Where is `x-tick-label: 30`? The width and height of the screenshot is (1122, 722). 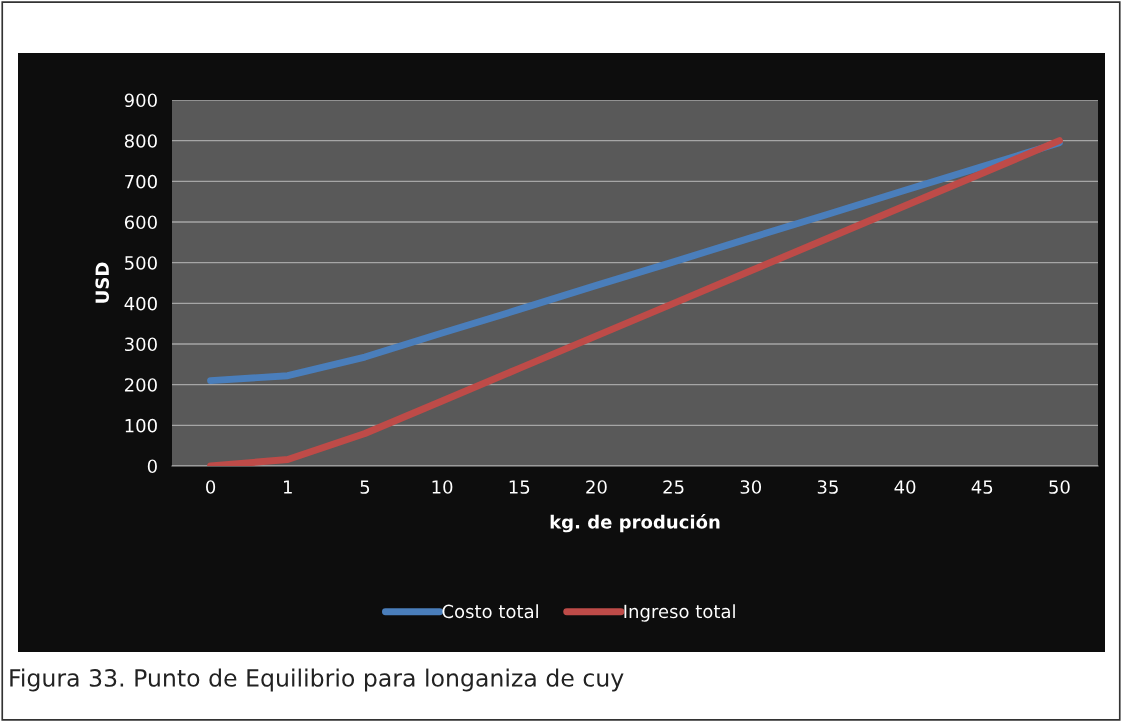 x-tick-label: 30 is located at coordinates (751, 487).